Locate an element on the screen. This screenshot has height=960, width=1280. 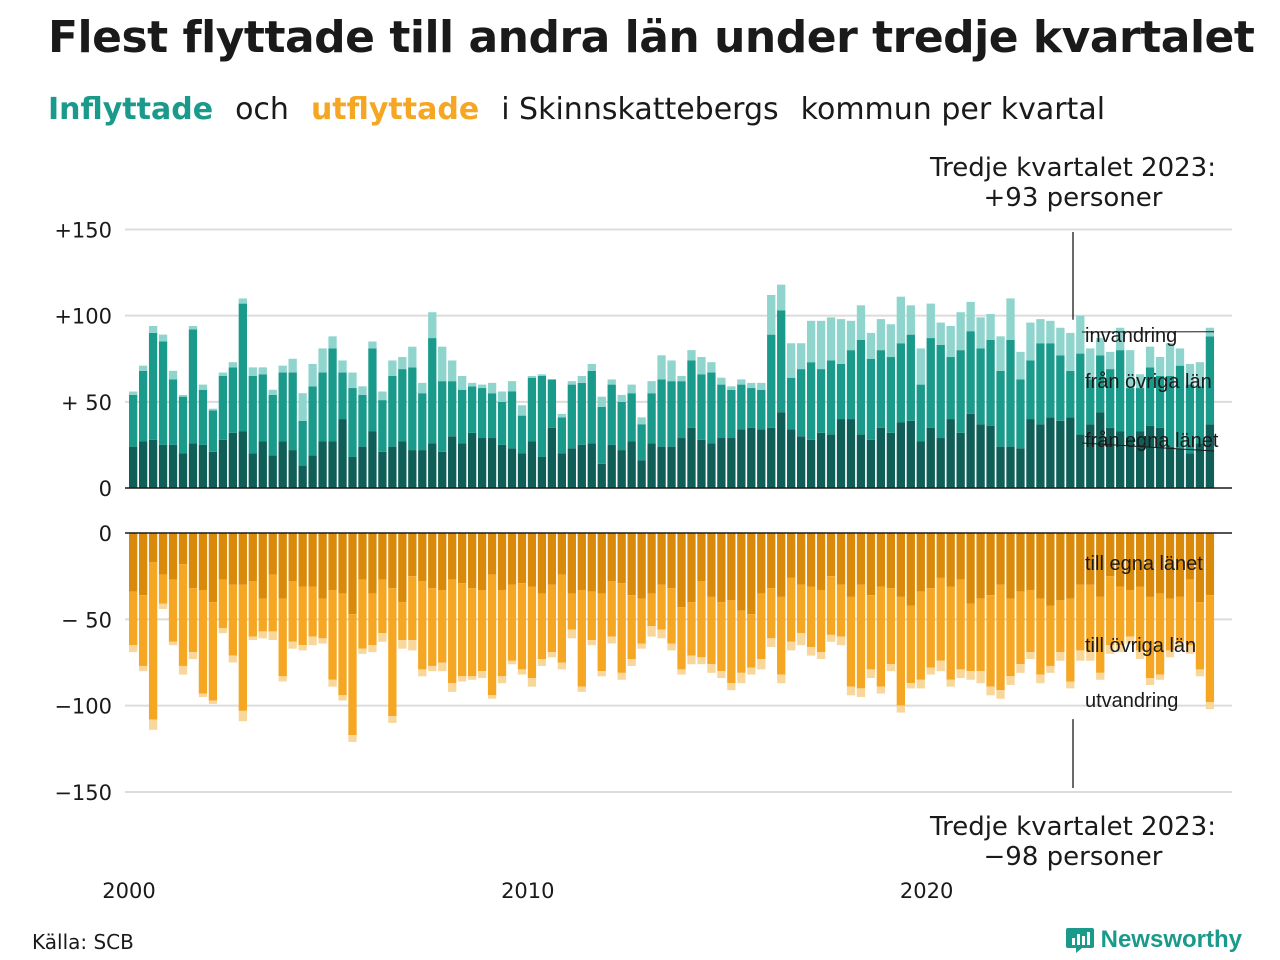
x-tick-label: 2010 is located at coordinates (527, 891).